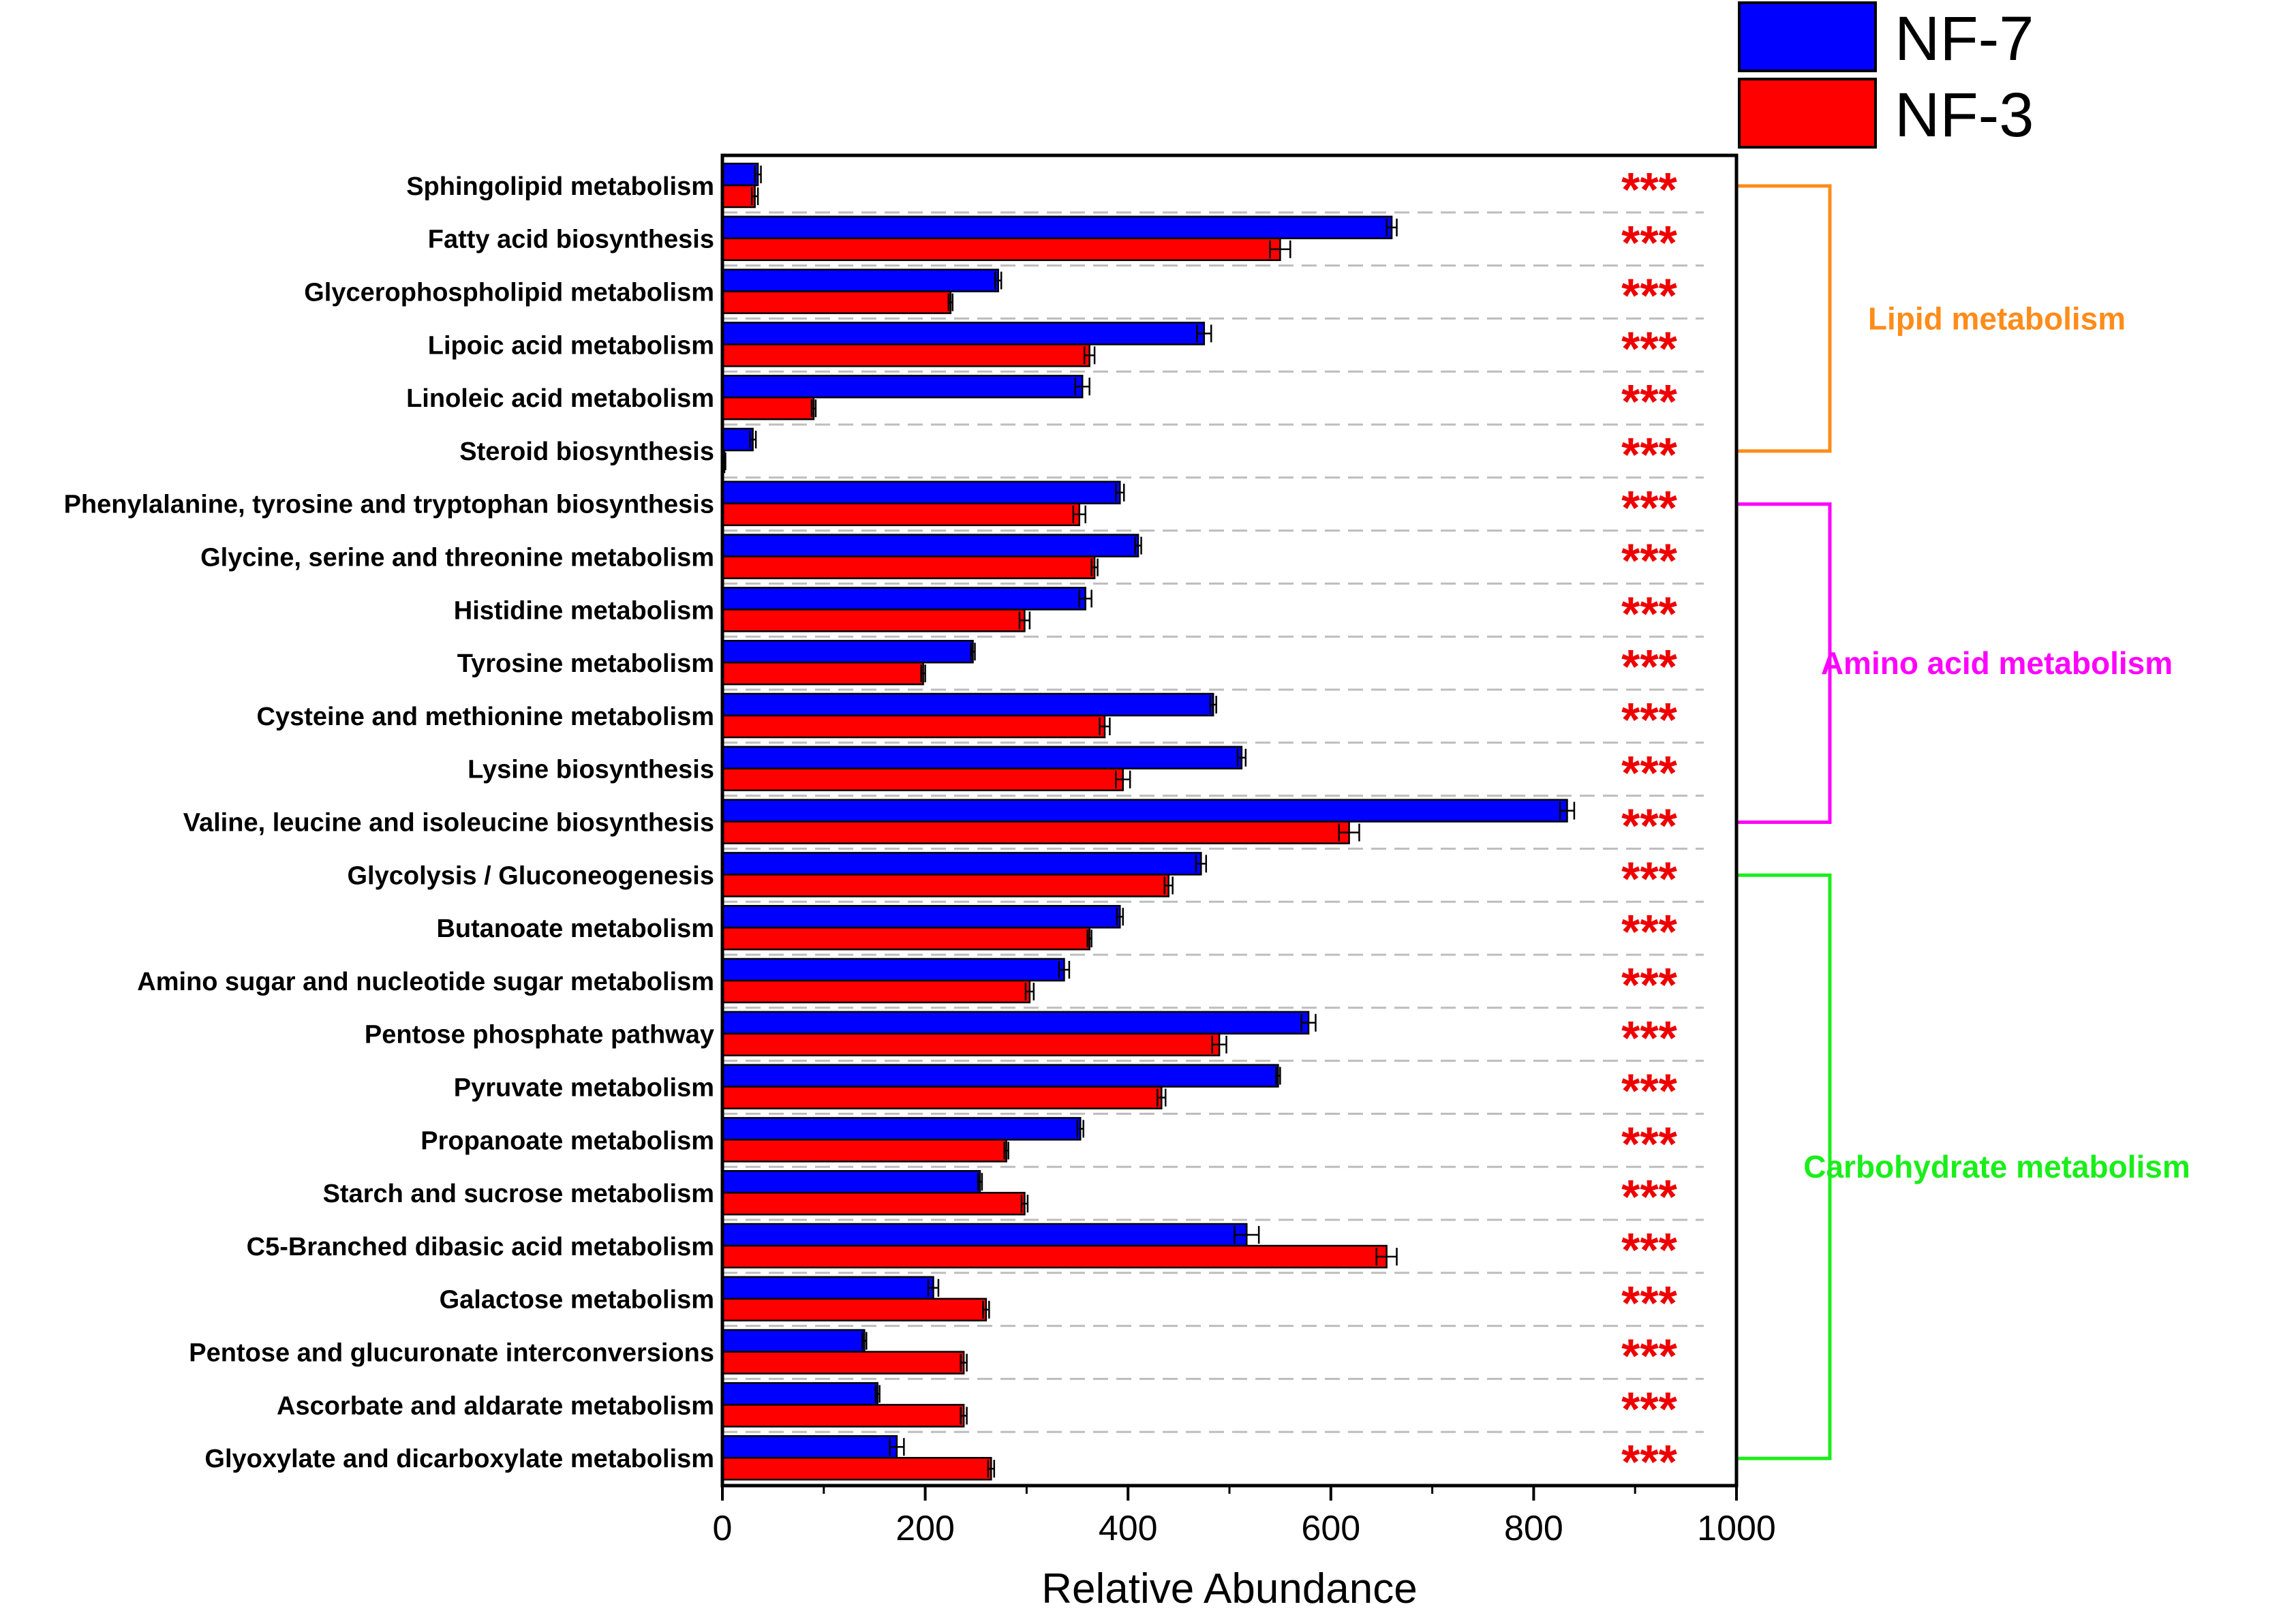 Image resolution: width=2296 pixels, height=1611 pixels. What do you see at coordinates (587, 452) in the screenshot?
I see `category-label: Steroid biosynthesis` at bounding box center [587, 452].